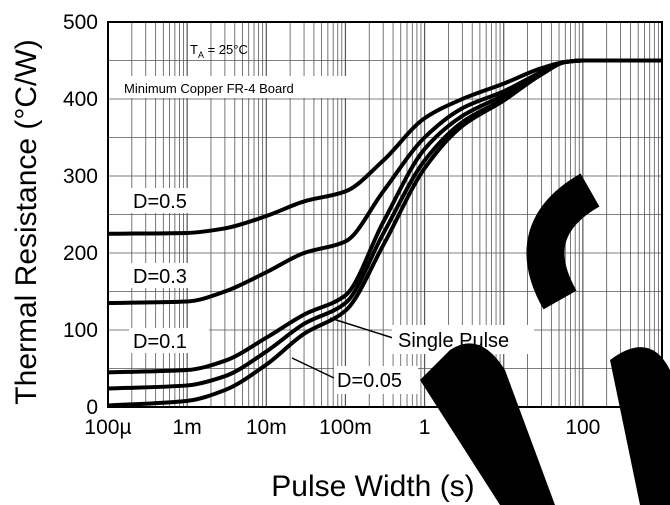 The image size is (670, 505). I want to click on x-tick-label: 10m, so click(266, 427).